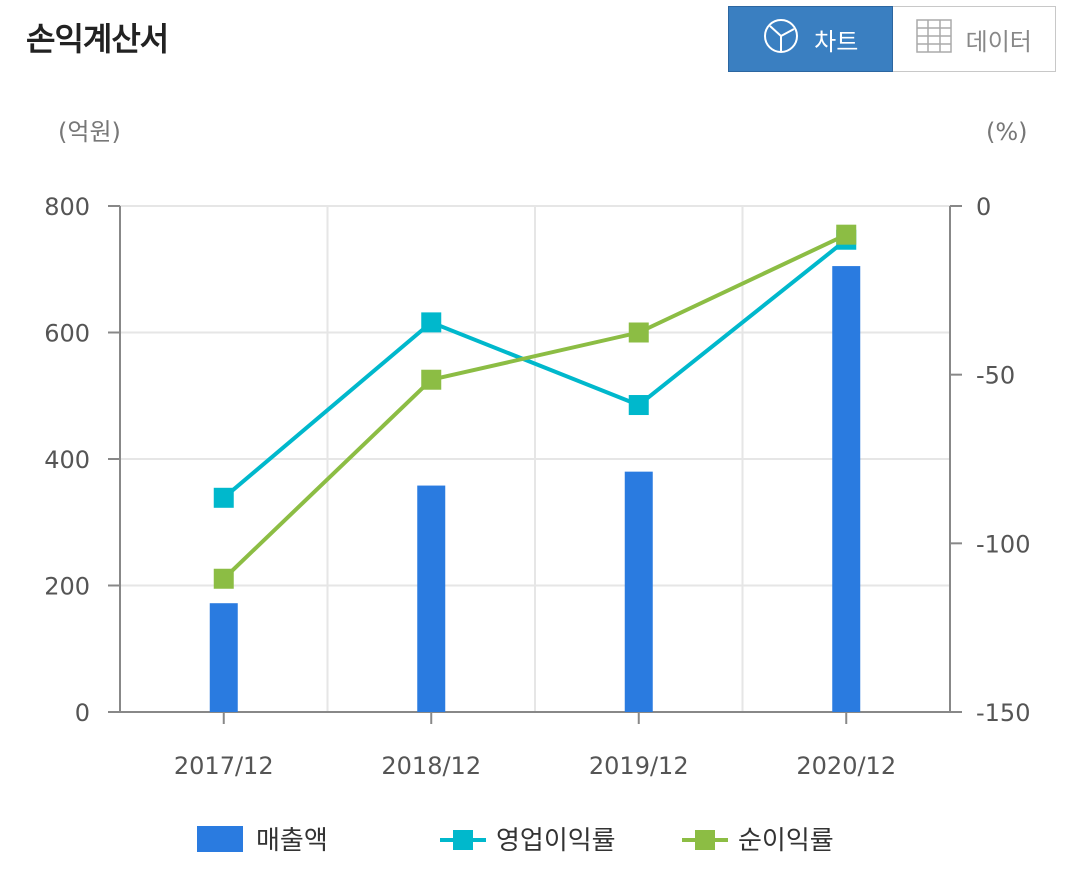  I want to click on table-grid-icon, so click(933, 39).